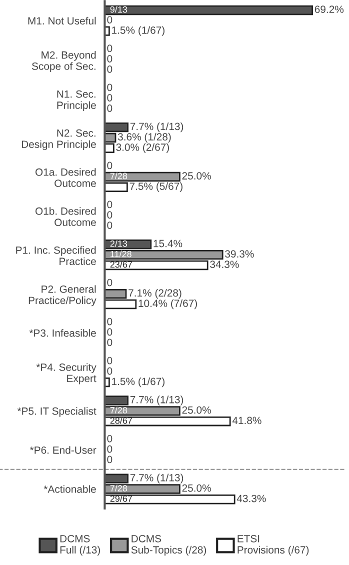 The width and height of the screenshot is (349, 565). I want to click on y-tick-label: *Actionable, so click(70, 489).